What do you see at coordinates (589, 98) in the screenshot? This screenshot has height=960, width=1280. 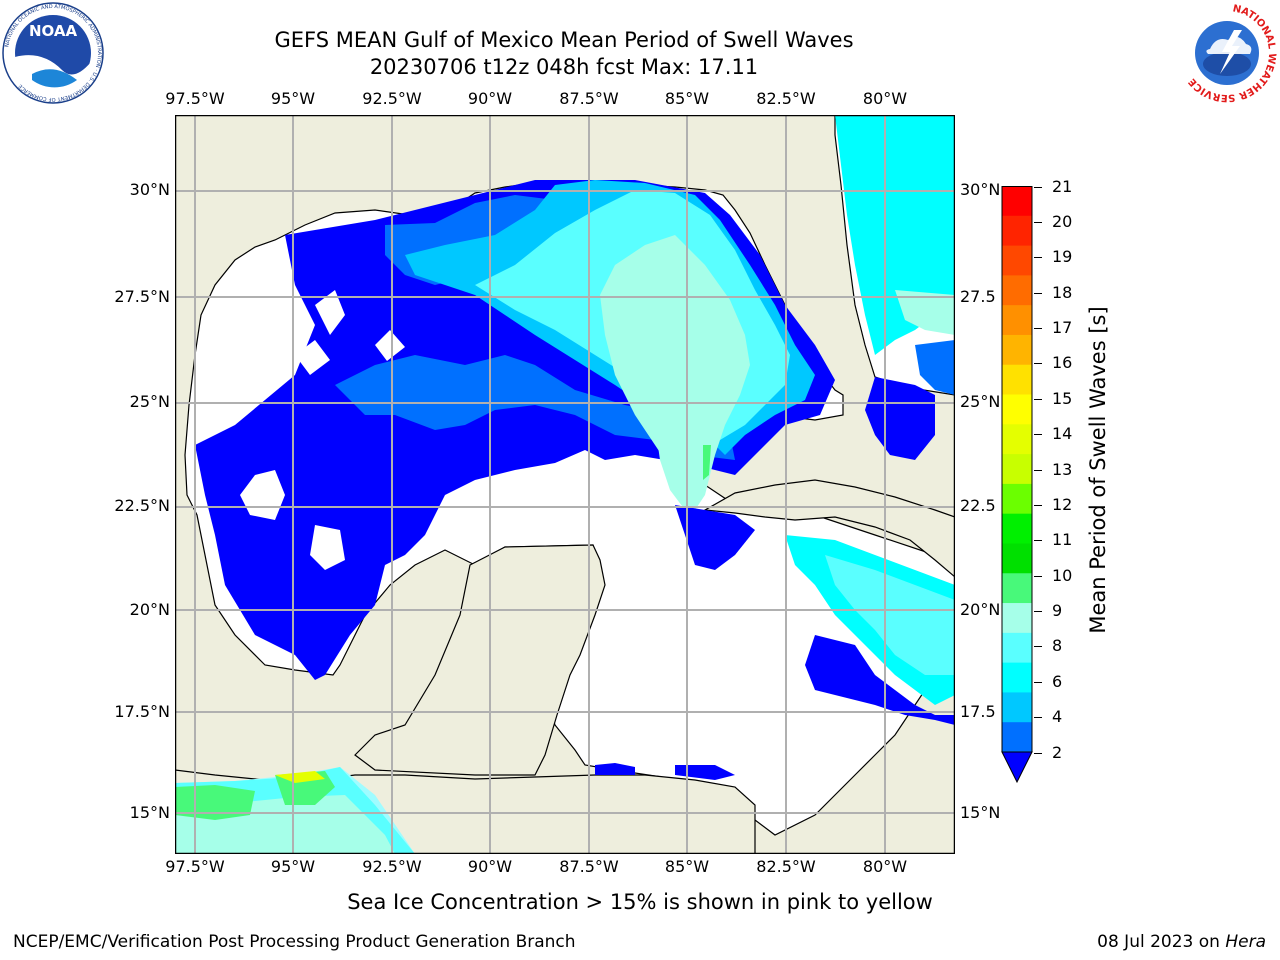 I see `lon-tick-label-top: 87.5°W` at bounding box center [589, 98].